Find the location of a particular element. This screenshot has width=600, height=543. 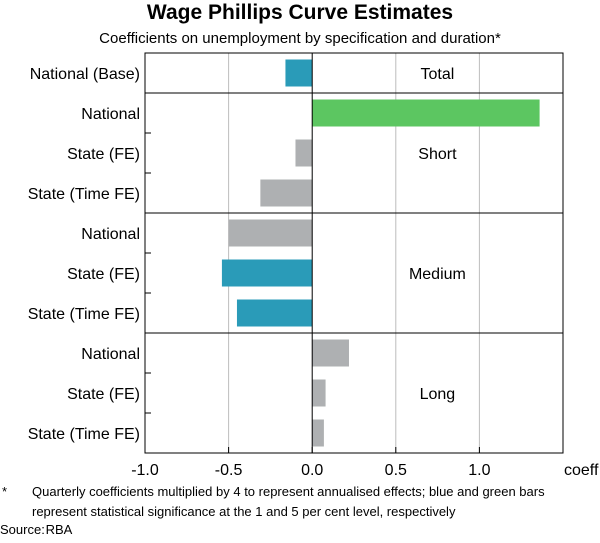

source-label: Source: is located at coordinates (22, 529).